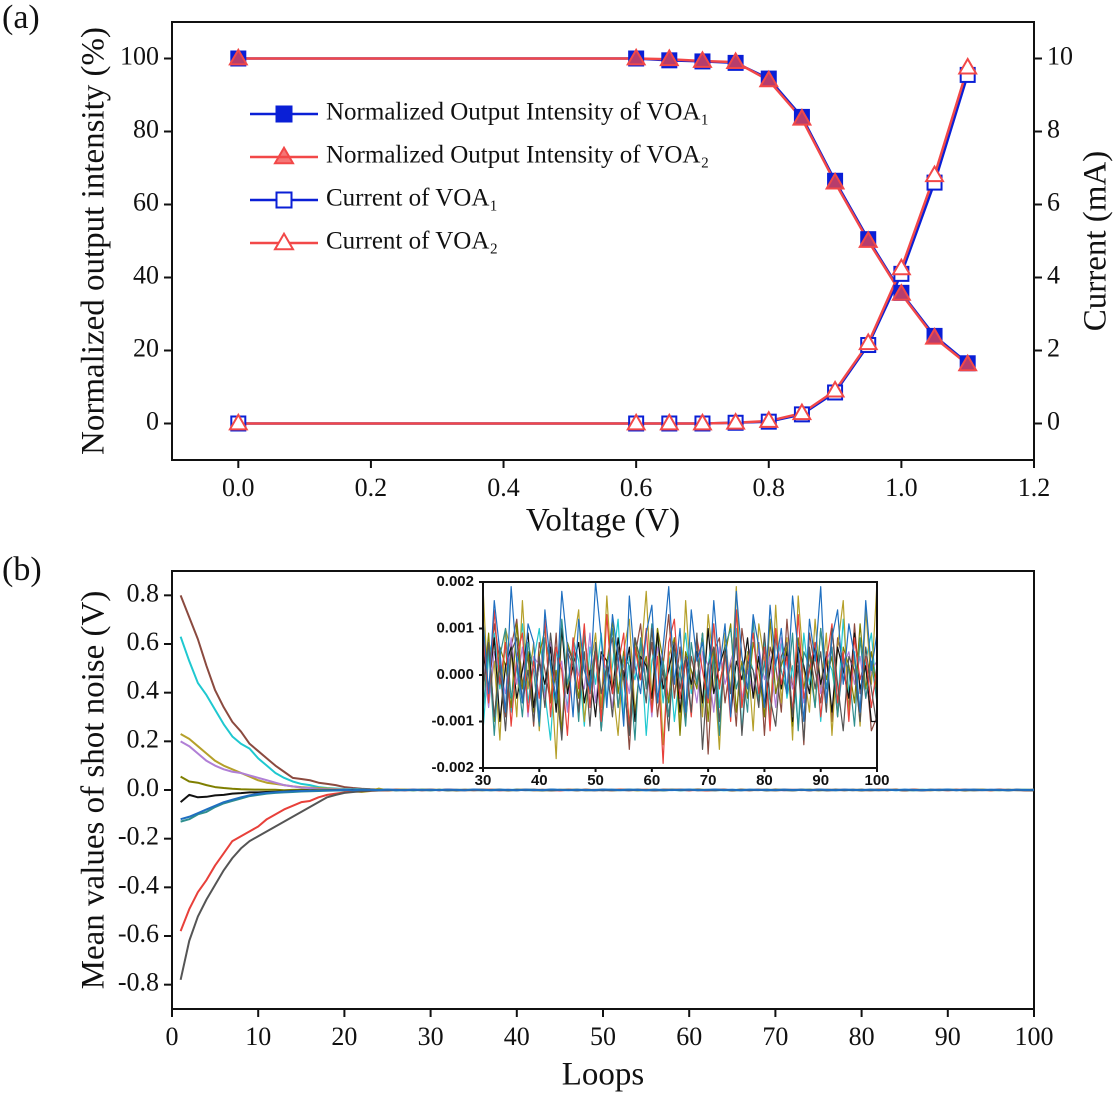 The image size is (1120, 1097). Describe the element at coordinates (138, 982) in the screenshot. I see `y-tick-label: -0.8` at that location.